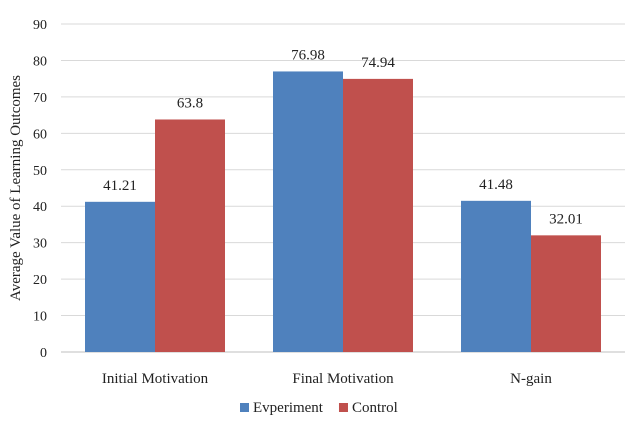 The image size is (638, 422). What do you see at coordinates (40, 98) in the screenshot?
I see `y-tick-label: 70` at bounding box center [40, 98].